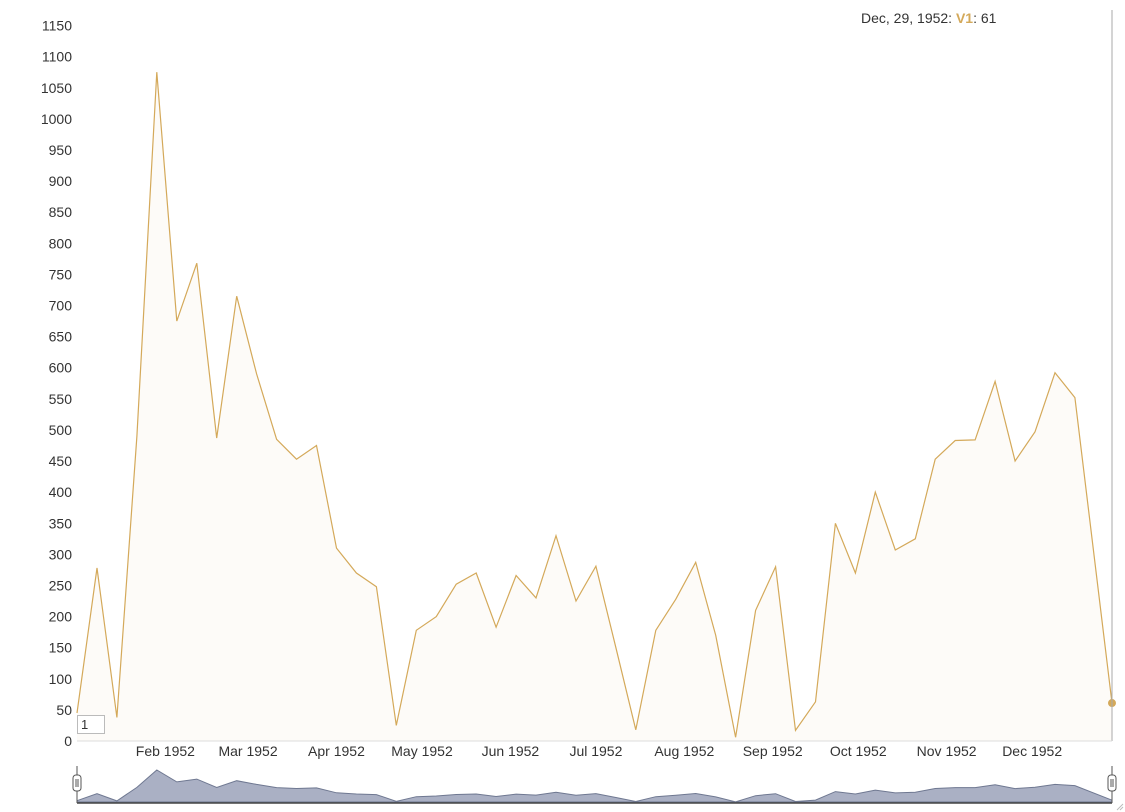  Describe the element at coordinates (68, 741) in the screenshot. I see `y-tick-label: 0` at that location.